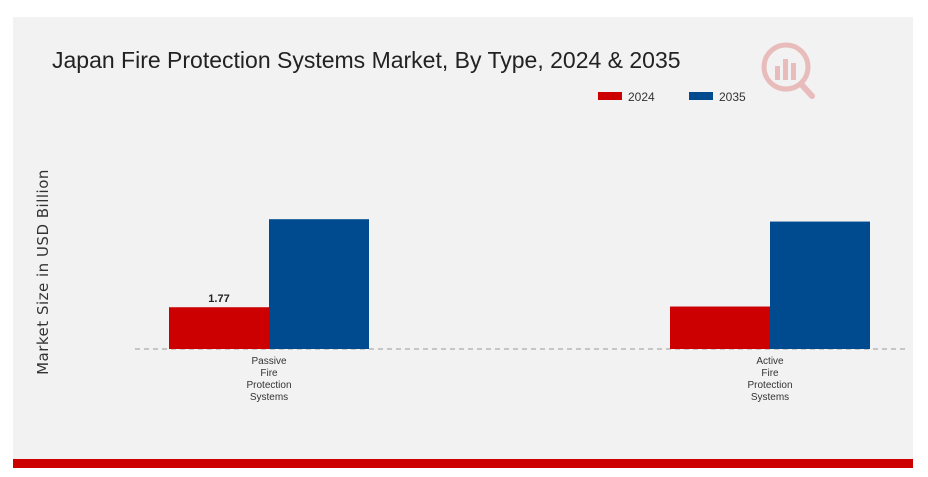 Image resolution: width=928 pixels, height=477 pixels. I want to click on x-tick-label-active-line1: Active, so click(770, 361).